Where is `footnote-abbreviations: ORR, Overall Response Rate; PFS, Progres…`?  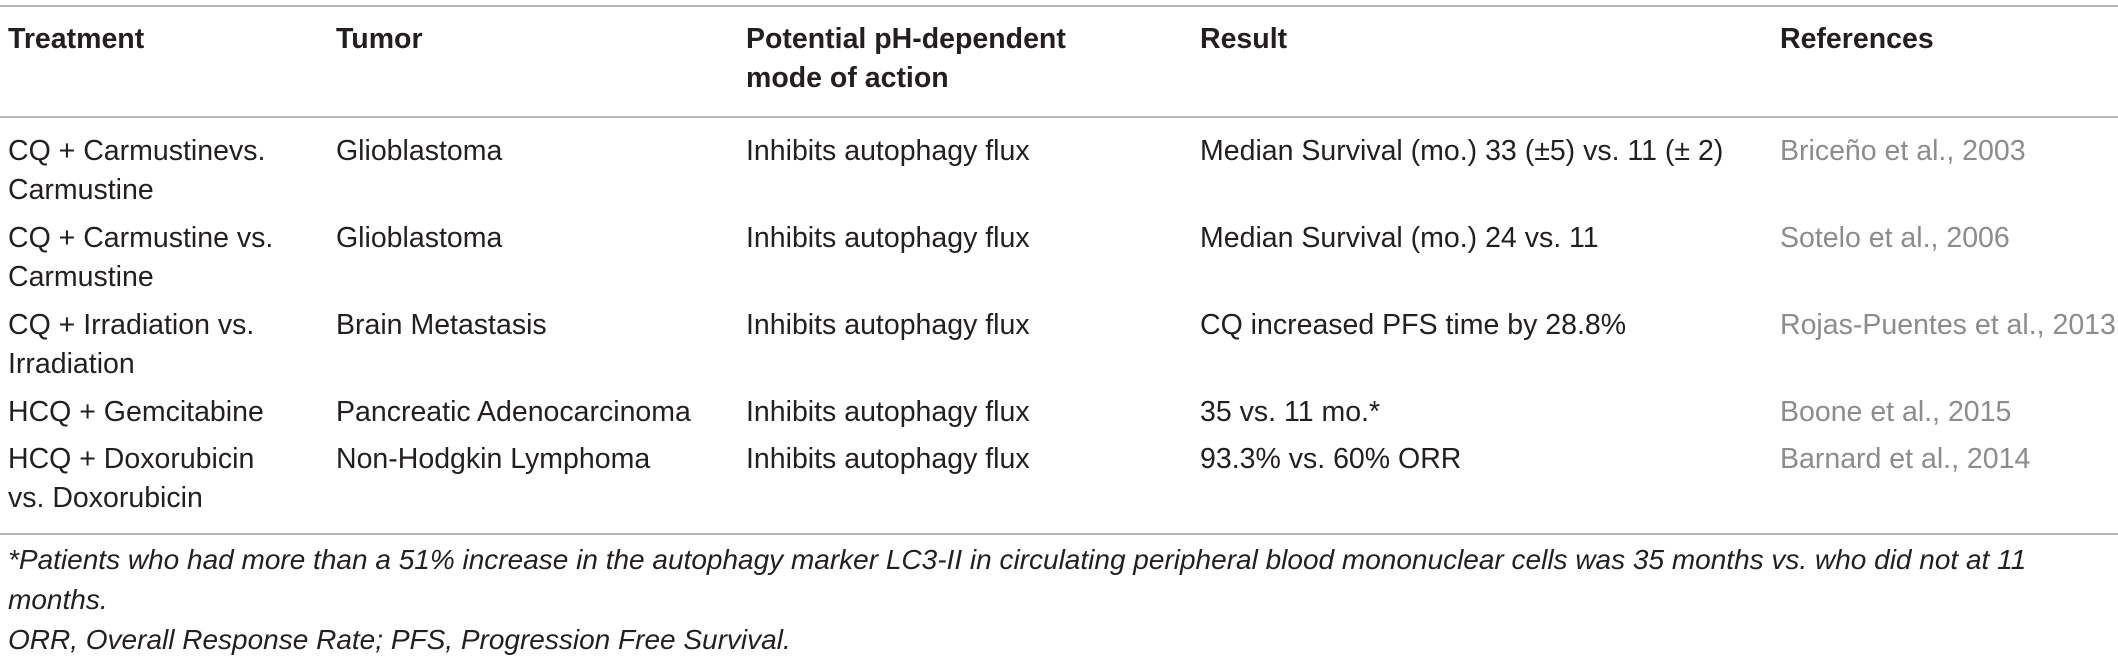 footnote-abbreviations: ORR, Overall Response Rate; PFS, Progres… is located at coordinates (399, 639).